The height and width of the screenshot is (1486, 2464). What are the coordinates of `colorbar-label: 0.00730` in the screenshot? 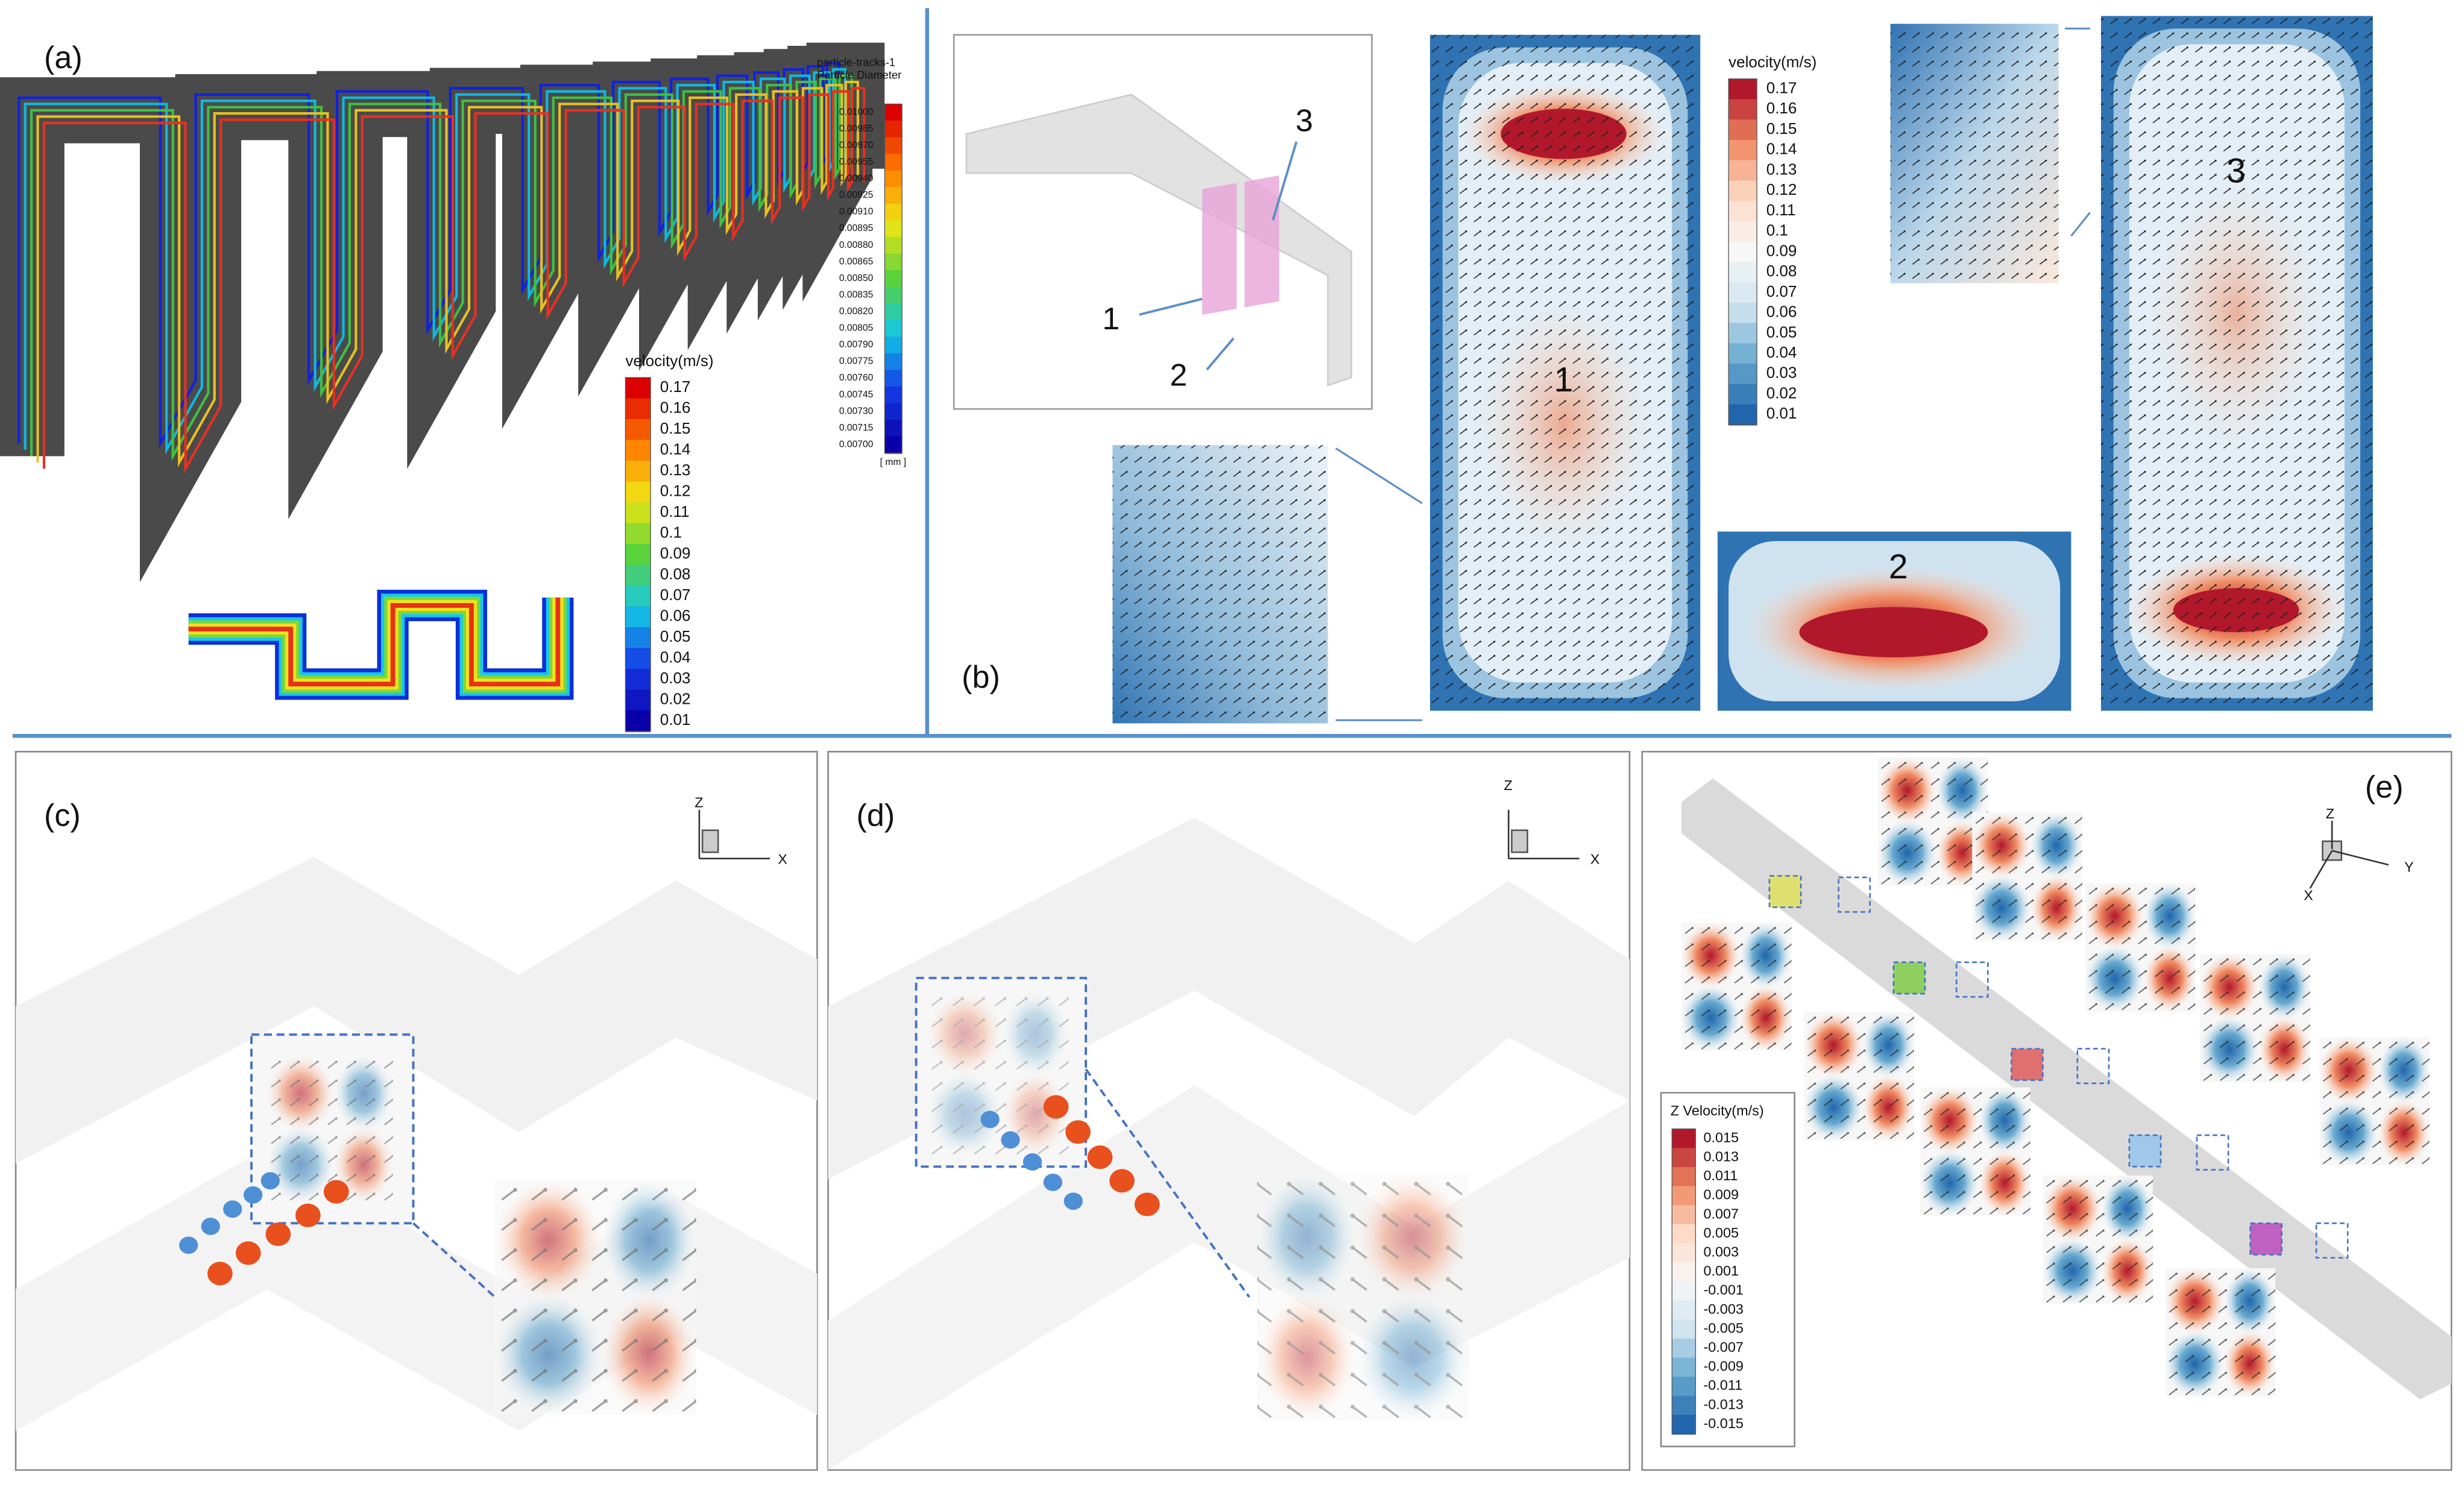 It's located at (856, 411).